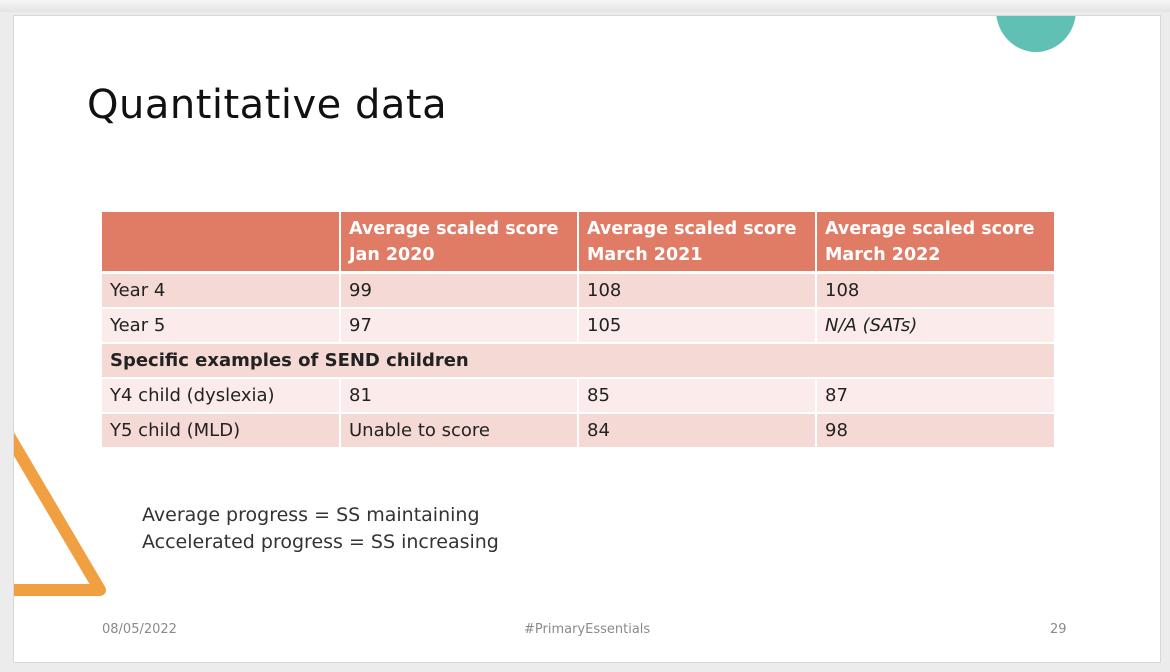 The height and width of the screenshot is (672, 1170). I want to click on note-line: Accelerated progress = SS increasing, so click(320, 542).